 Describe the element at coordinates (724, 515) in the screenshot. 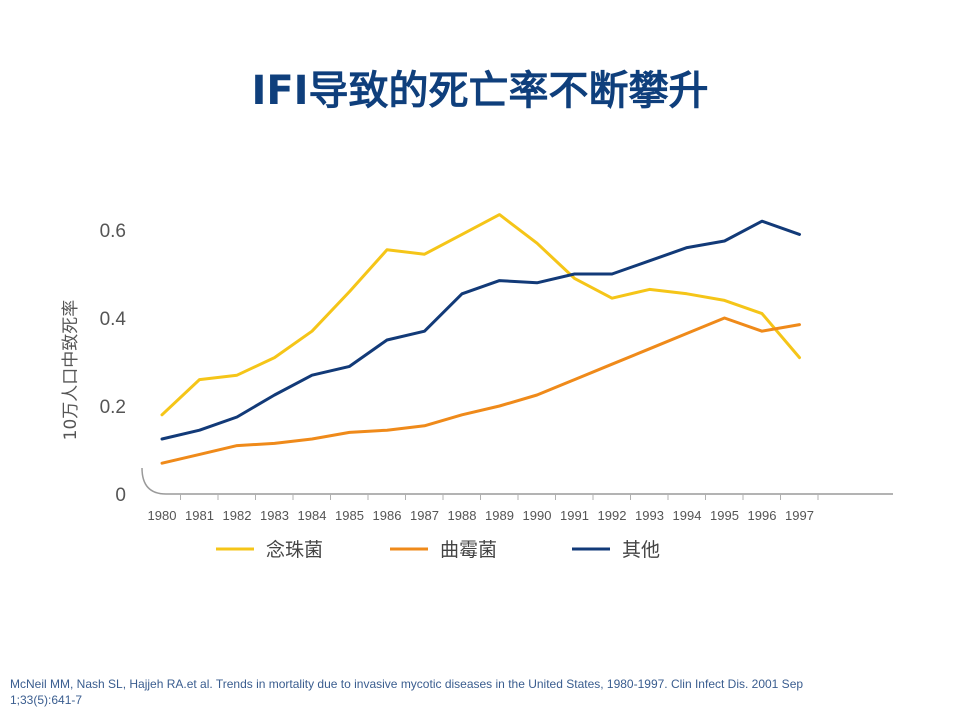

I see `x-tick-label: 1995` at that location.